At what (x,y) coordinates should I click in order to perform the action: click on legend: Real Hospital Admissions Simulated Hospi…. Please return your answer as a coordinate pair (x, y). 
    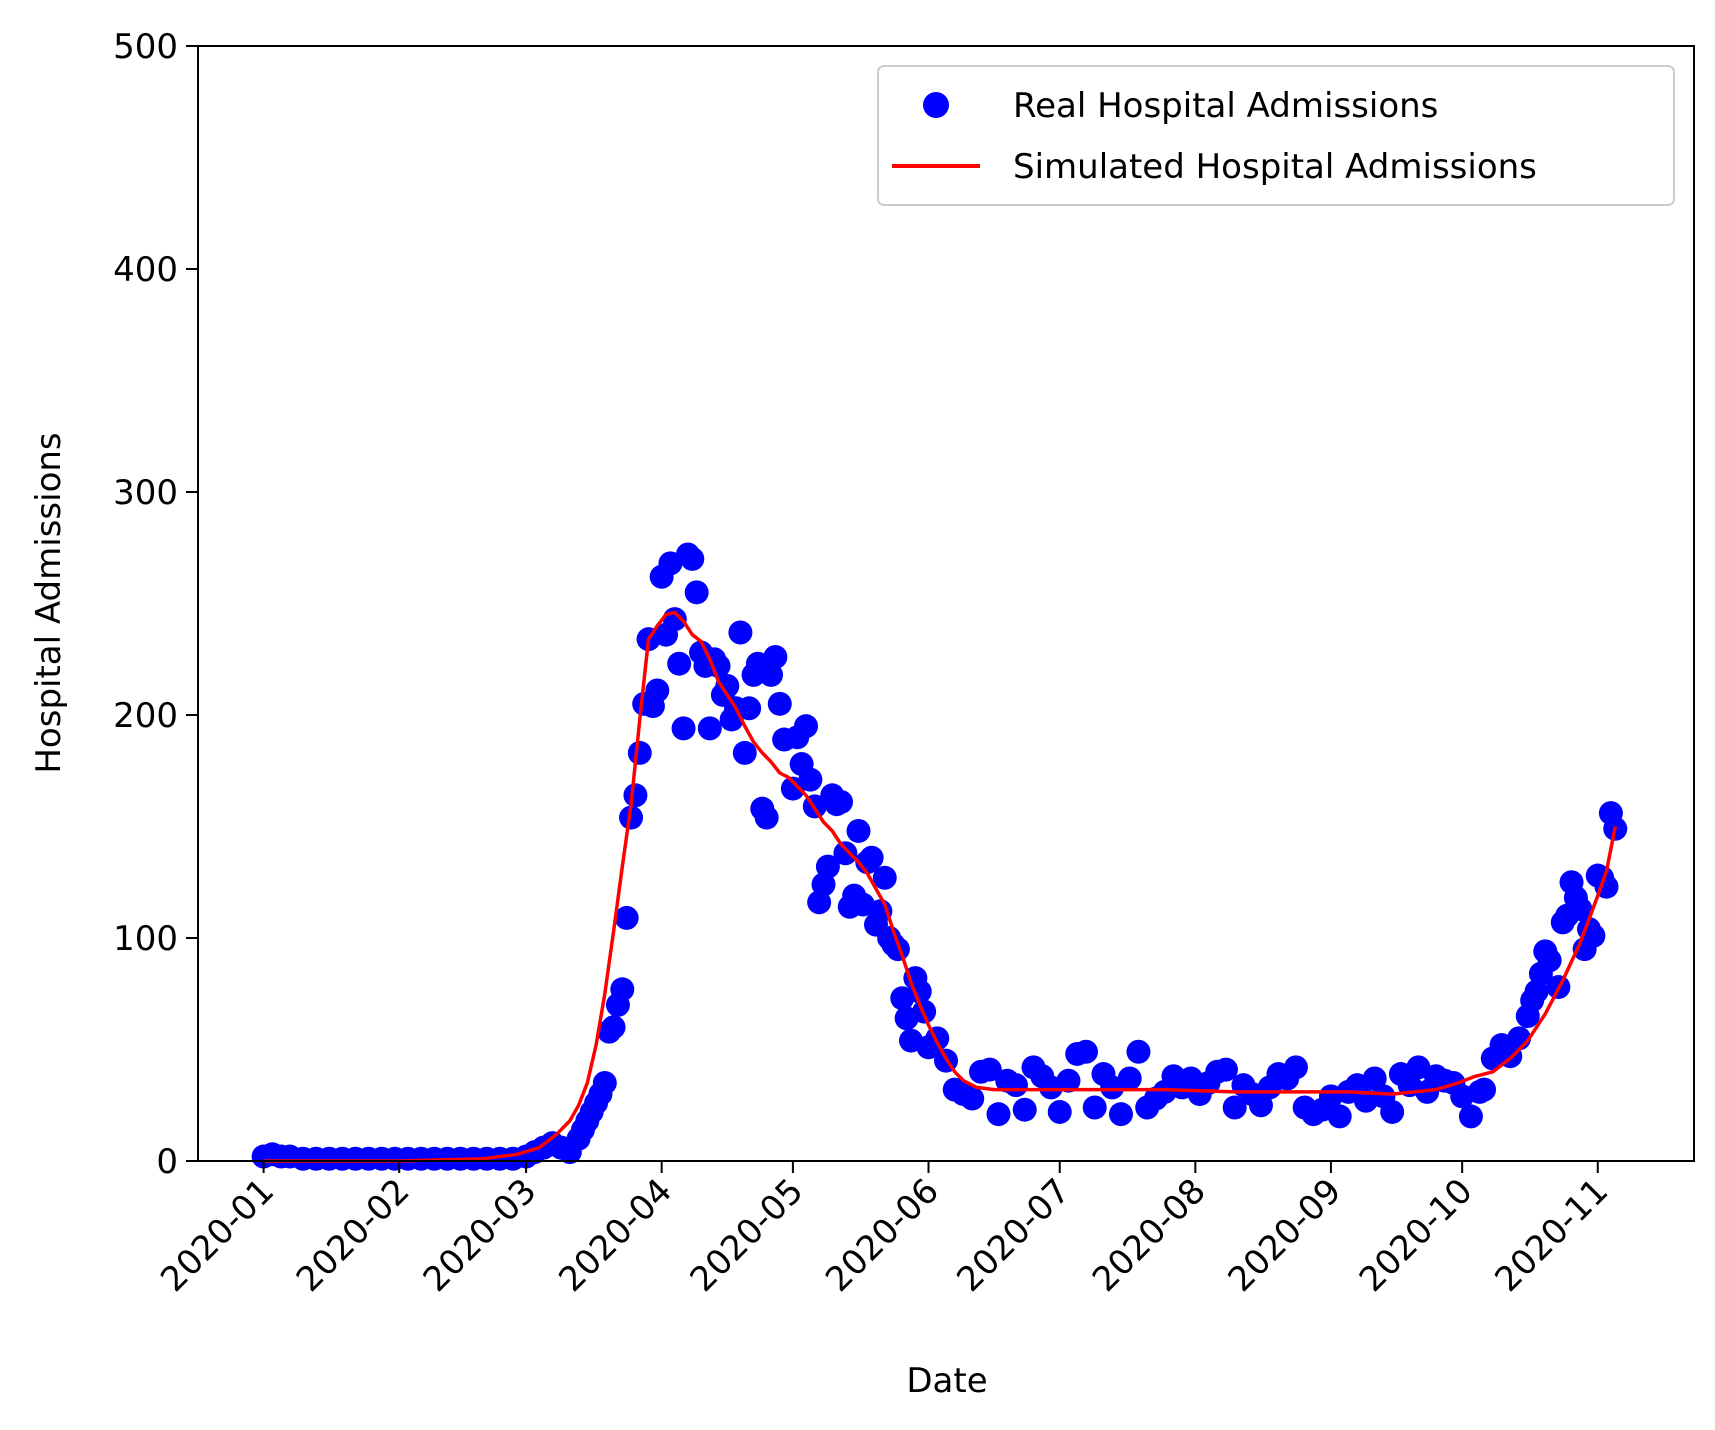
    Looking at the image, I should click on (1276, 135).